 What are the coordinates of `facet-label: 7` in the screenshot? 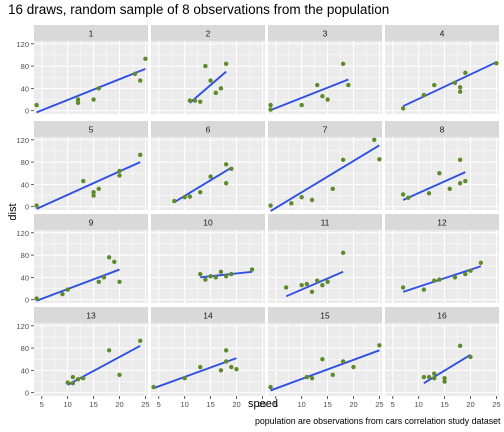 It's located at (325, 130).